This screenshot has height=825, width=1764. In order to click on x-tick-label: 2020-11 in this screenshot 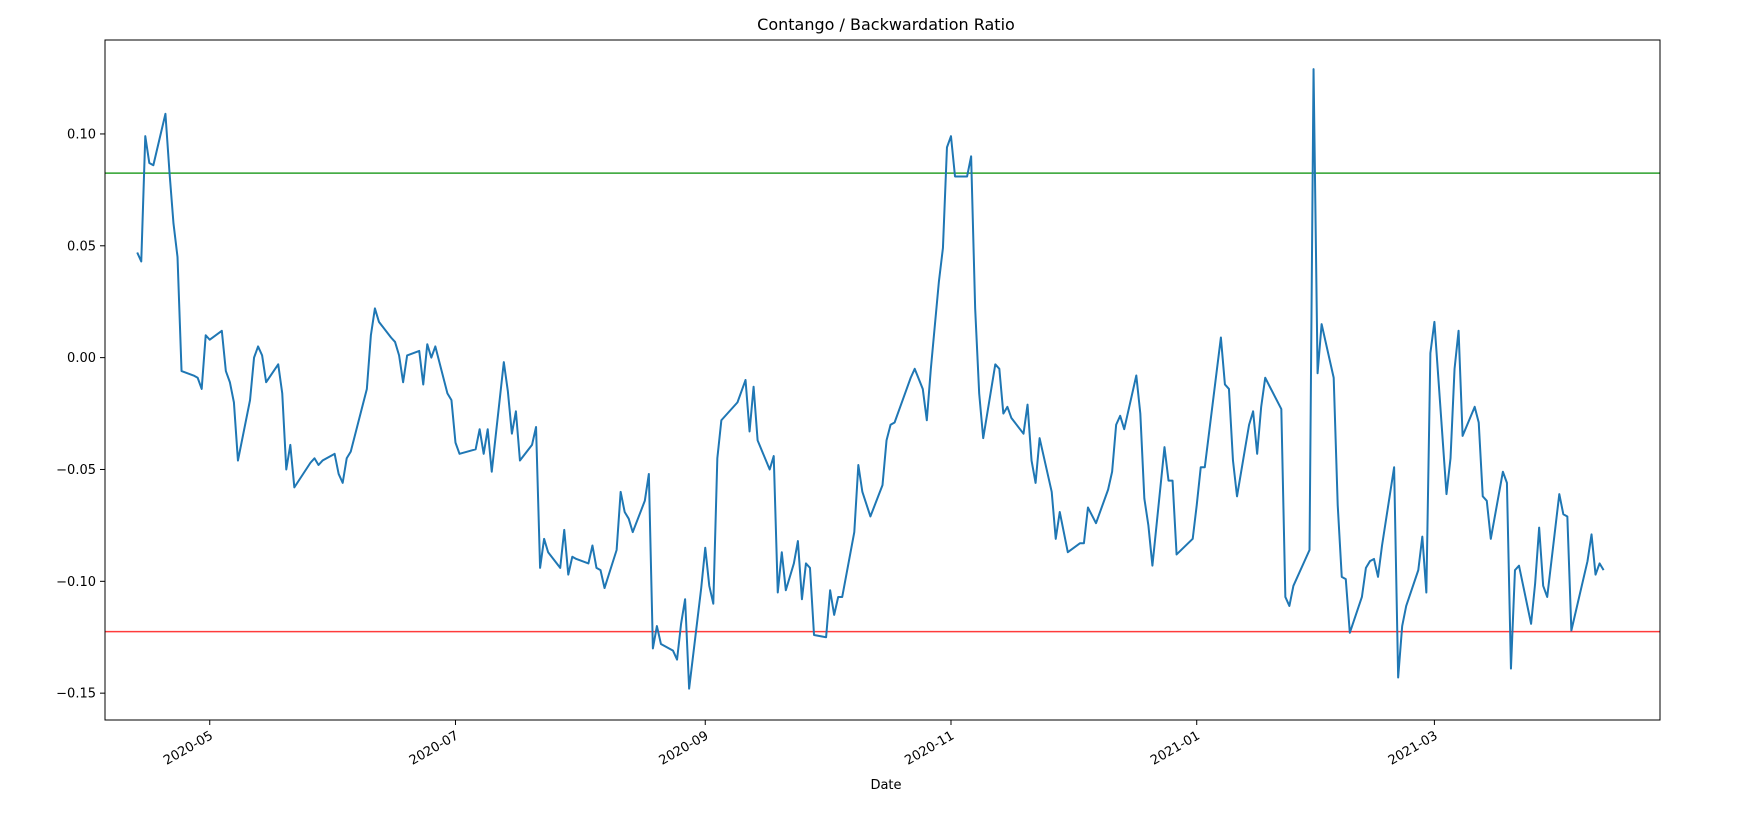, I will do `click(929, 748)`.